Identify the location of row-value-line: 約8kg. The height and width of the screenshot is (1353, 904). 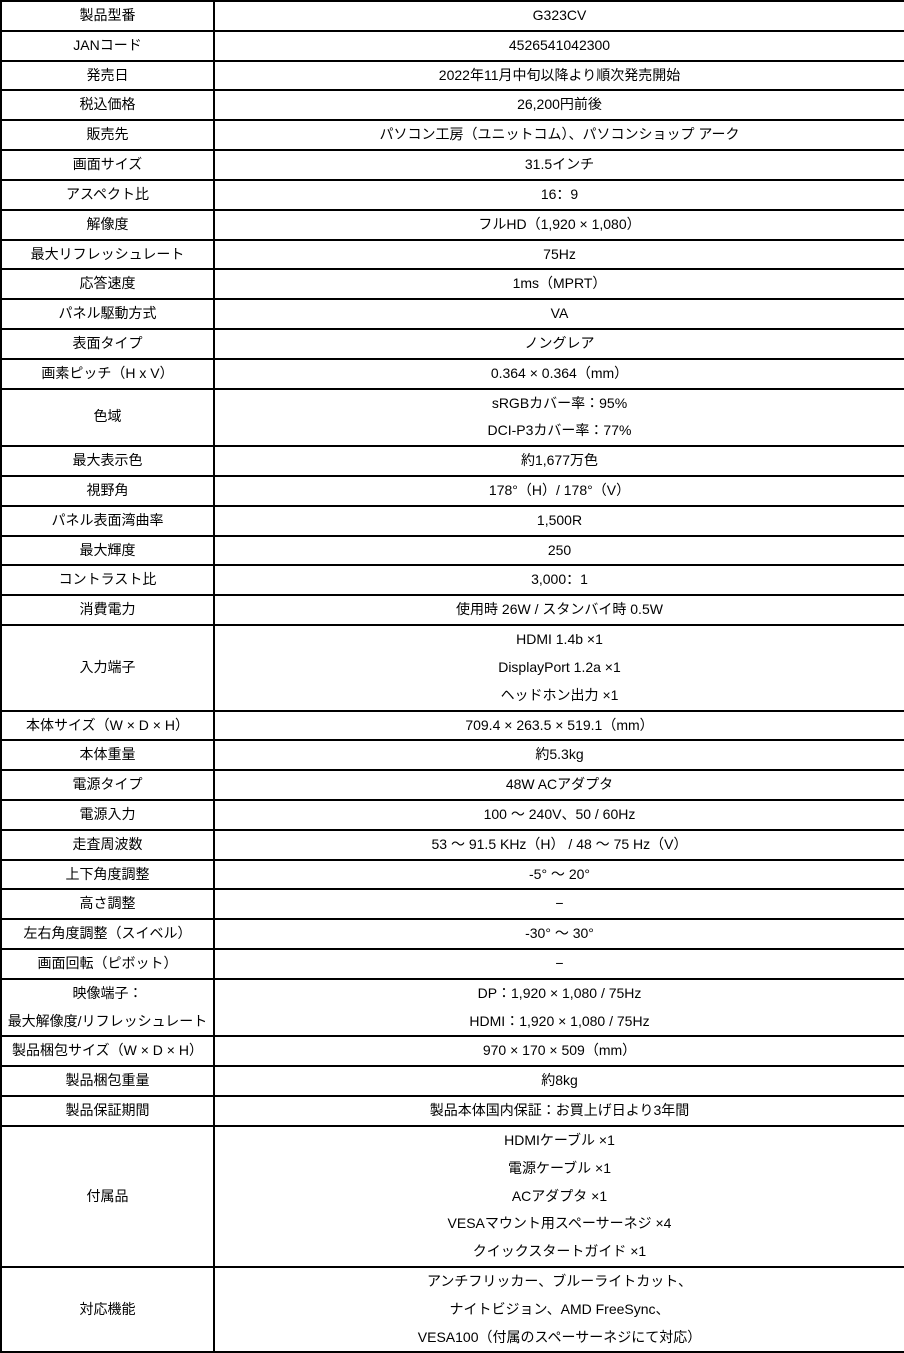
(559, 1080).